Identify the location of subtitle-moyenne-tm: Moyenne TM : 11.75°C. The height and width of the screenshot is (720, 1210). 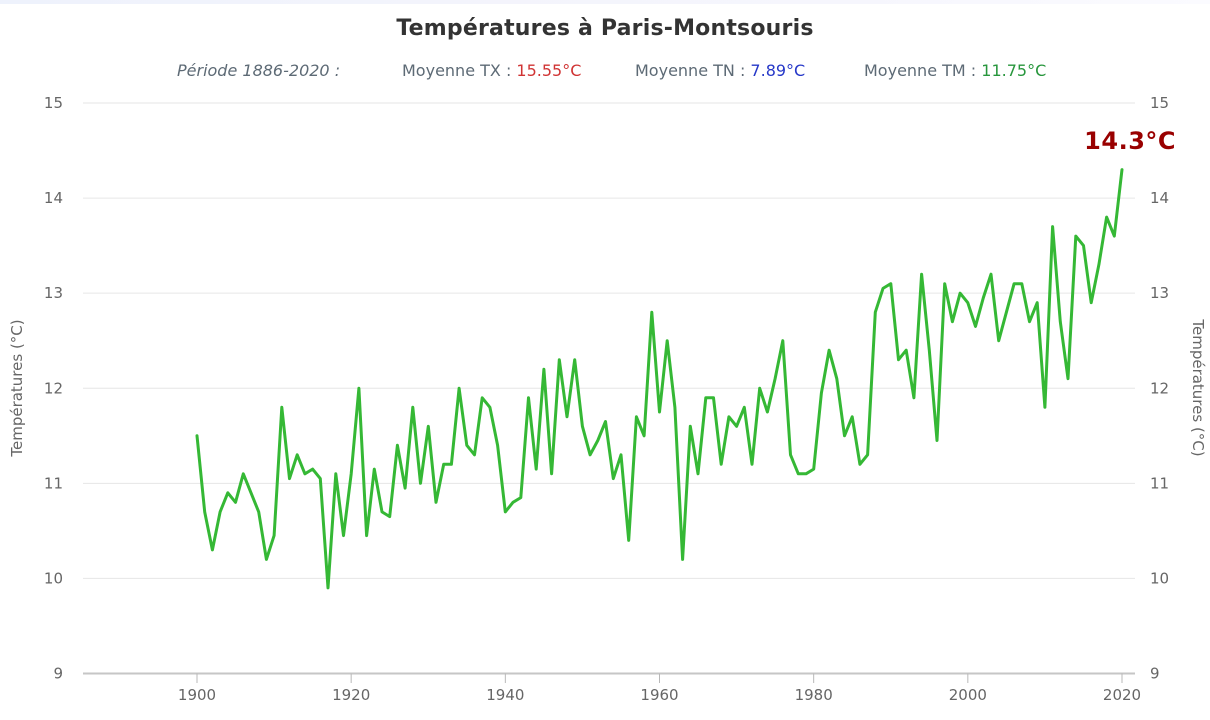
(955, 70).